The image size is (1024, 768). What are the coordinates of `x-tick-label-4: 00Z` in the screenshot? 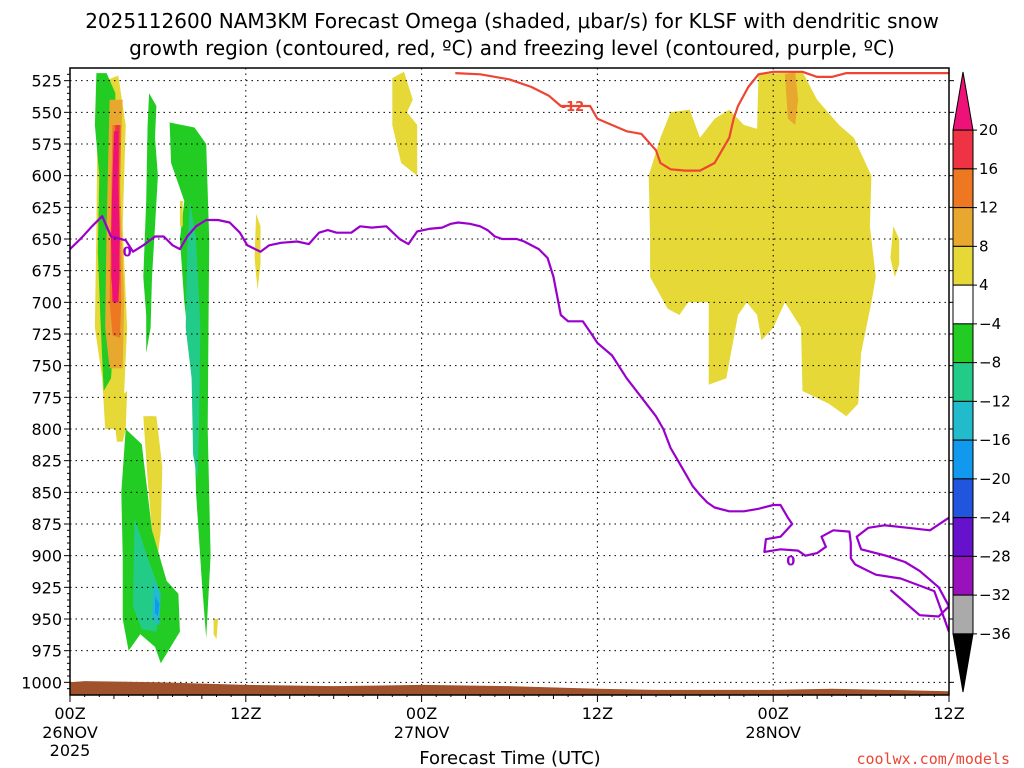 It's located at (773, 713).